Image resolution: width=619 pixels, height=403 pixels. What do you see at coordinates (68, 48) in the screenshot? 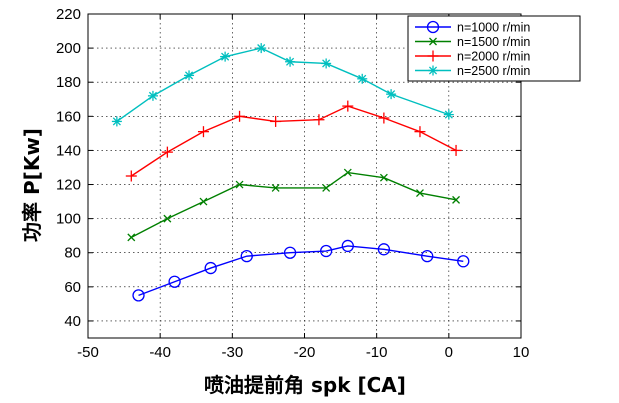
I see `y-tick-label: 200` at bounding box center [68, 48].